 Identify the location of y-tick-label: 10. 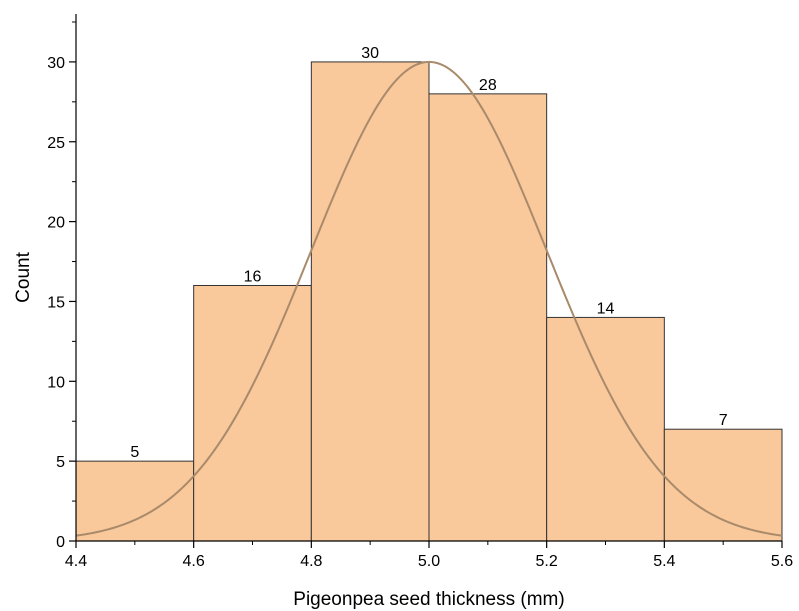
(56, 382).